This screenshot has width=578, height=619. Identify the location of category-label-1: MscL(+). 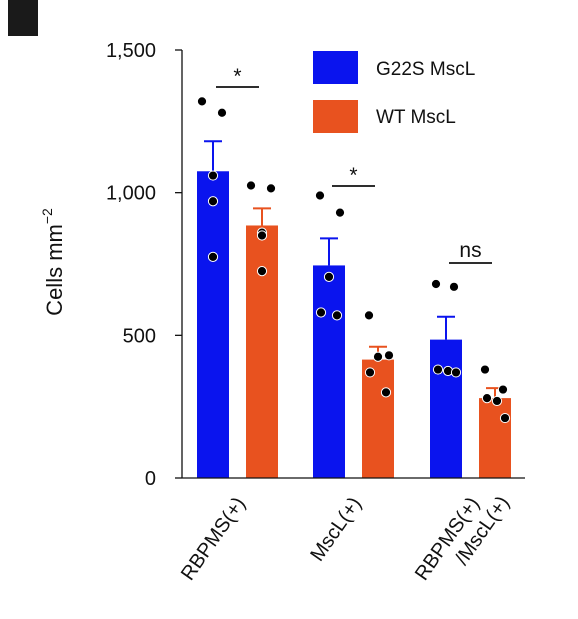
(336, 529).